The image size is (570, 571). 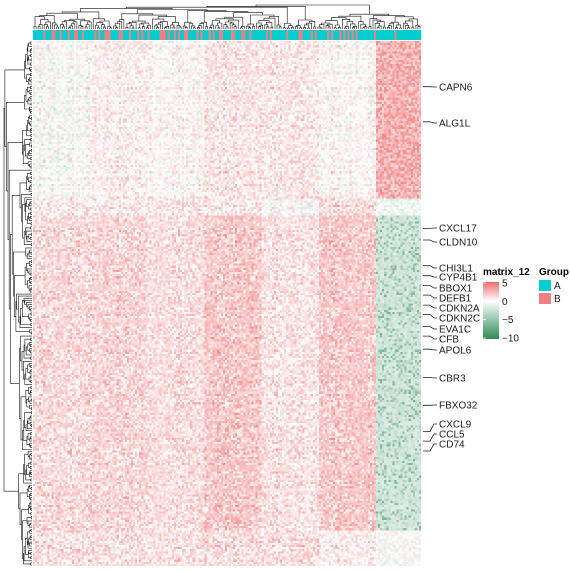 I want to click on gene-label: CD74, so click(x=452, y=445).